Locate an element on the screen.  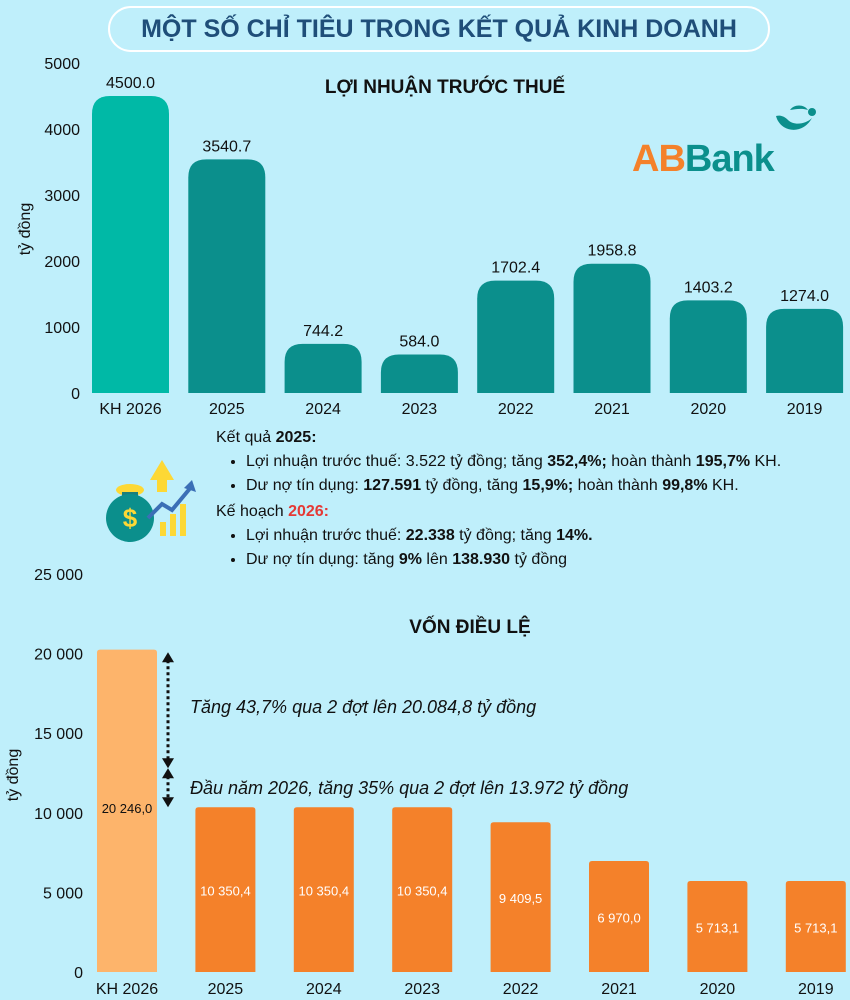
y-tick-label: 4000 is located at coordinates (62, 130).